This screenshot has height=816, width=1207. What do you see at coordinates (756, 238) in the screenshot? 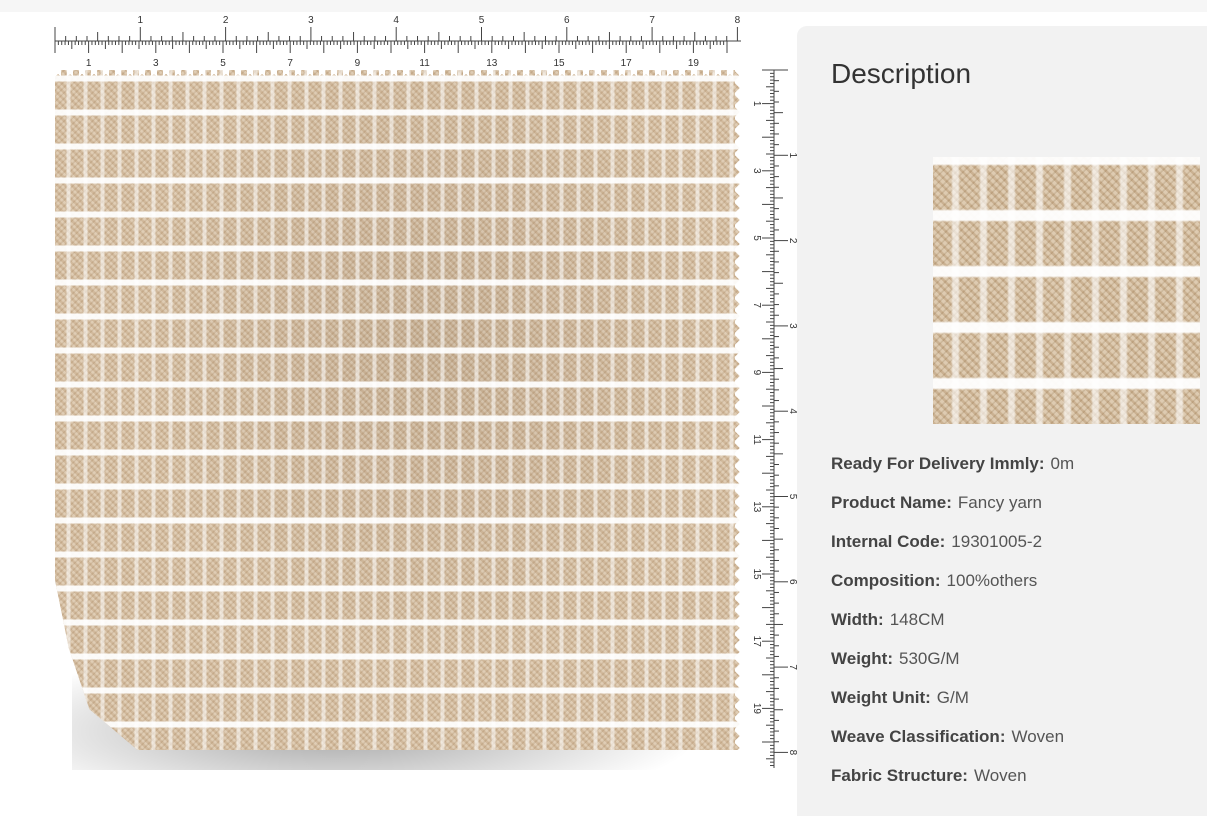
I see `right-cm-label: 5` at bounding box center [756, 238].